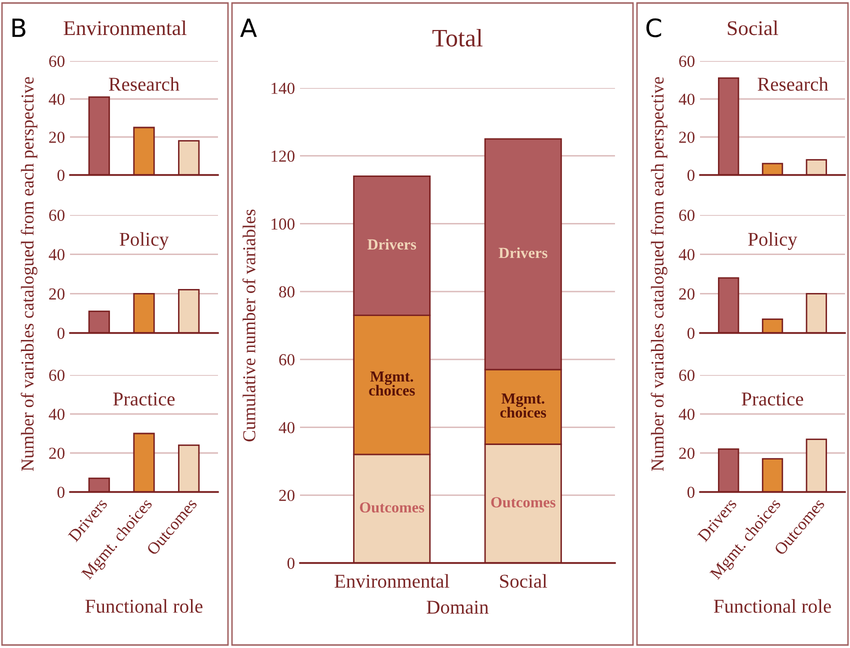 This screenshot has width=850, height=648. I want to click on chart-title: Total, so click(457, 37).